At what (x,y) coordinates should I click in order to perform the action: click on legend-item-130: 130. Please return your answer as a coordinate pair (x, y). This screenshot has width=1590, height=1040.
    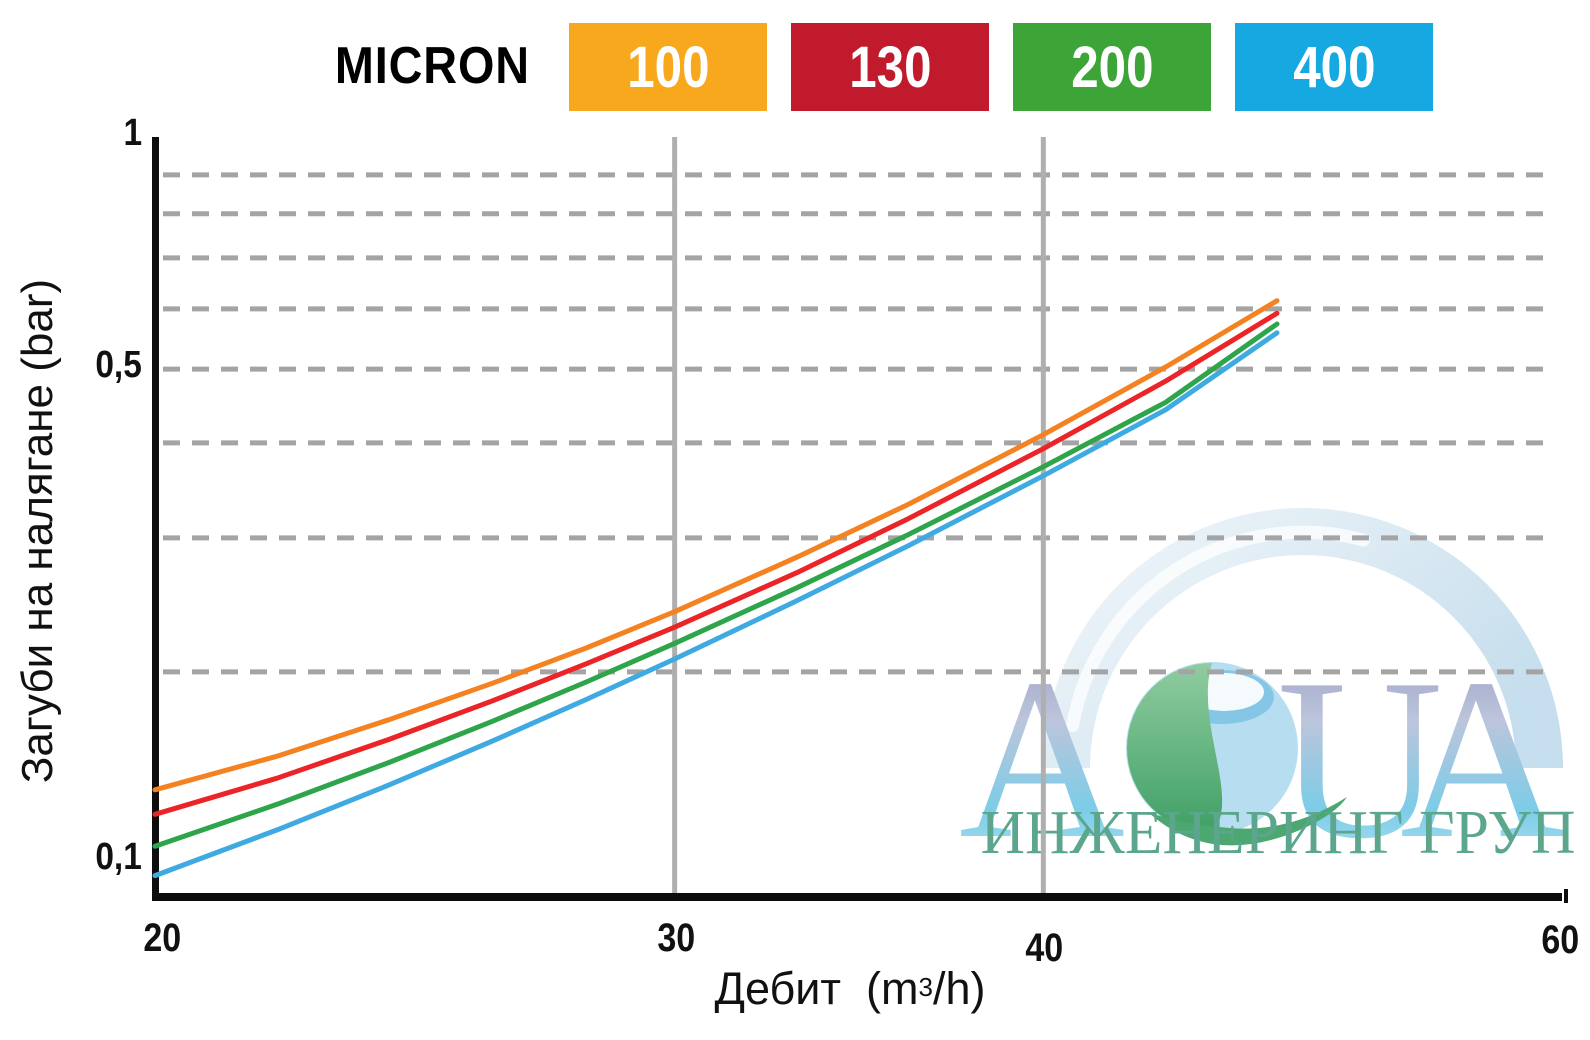
    Looking at the image, I should click on (890, 67).